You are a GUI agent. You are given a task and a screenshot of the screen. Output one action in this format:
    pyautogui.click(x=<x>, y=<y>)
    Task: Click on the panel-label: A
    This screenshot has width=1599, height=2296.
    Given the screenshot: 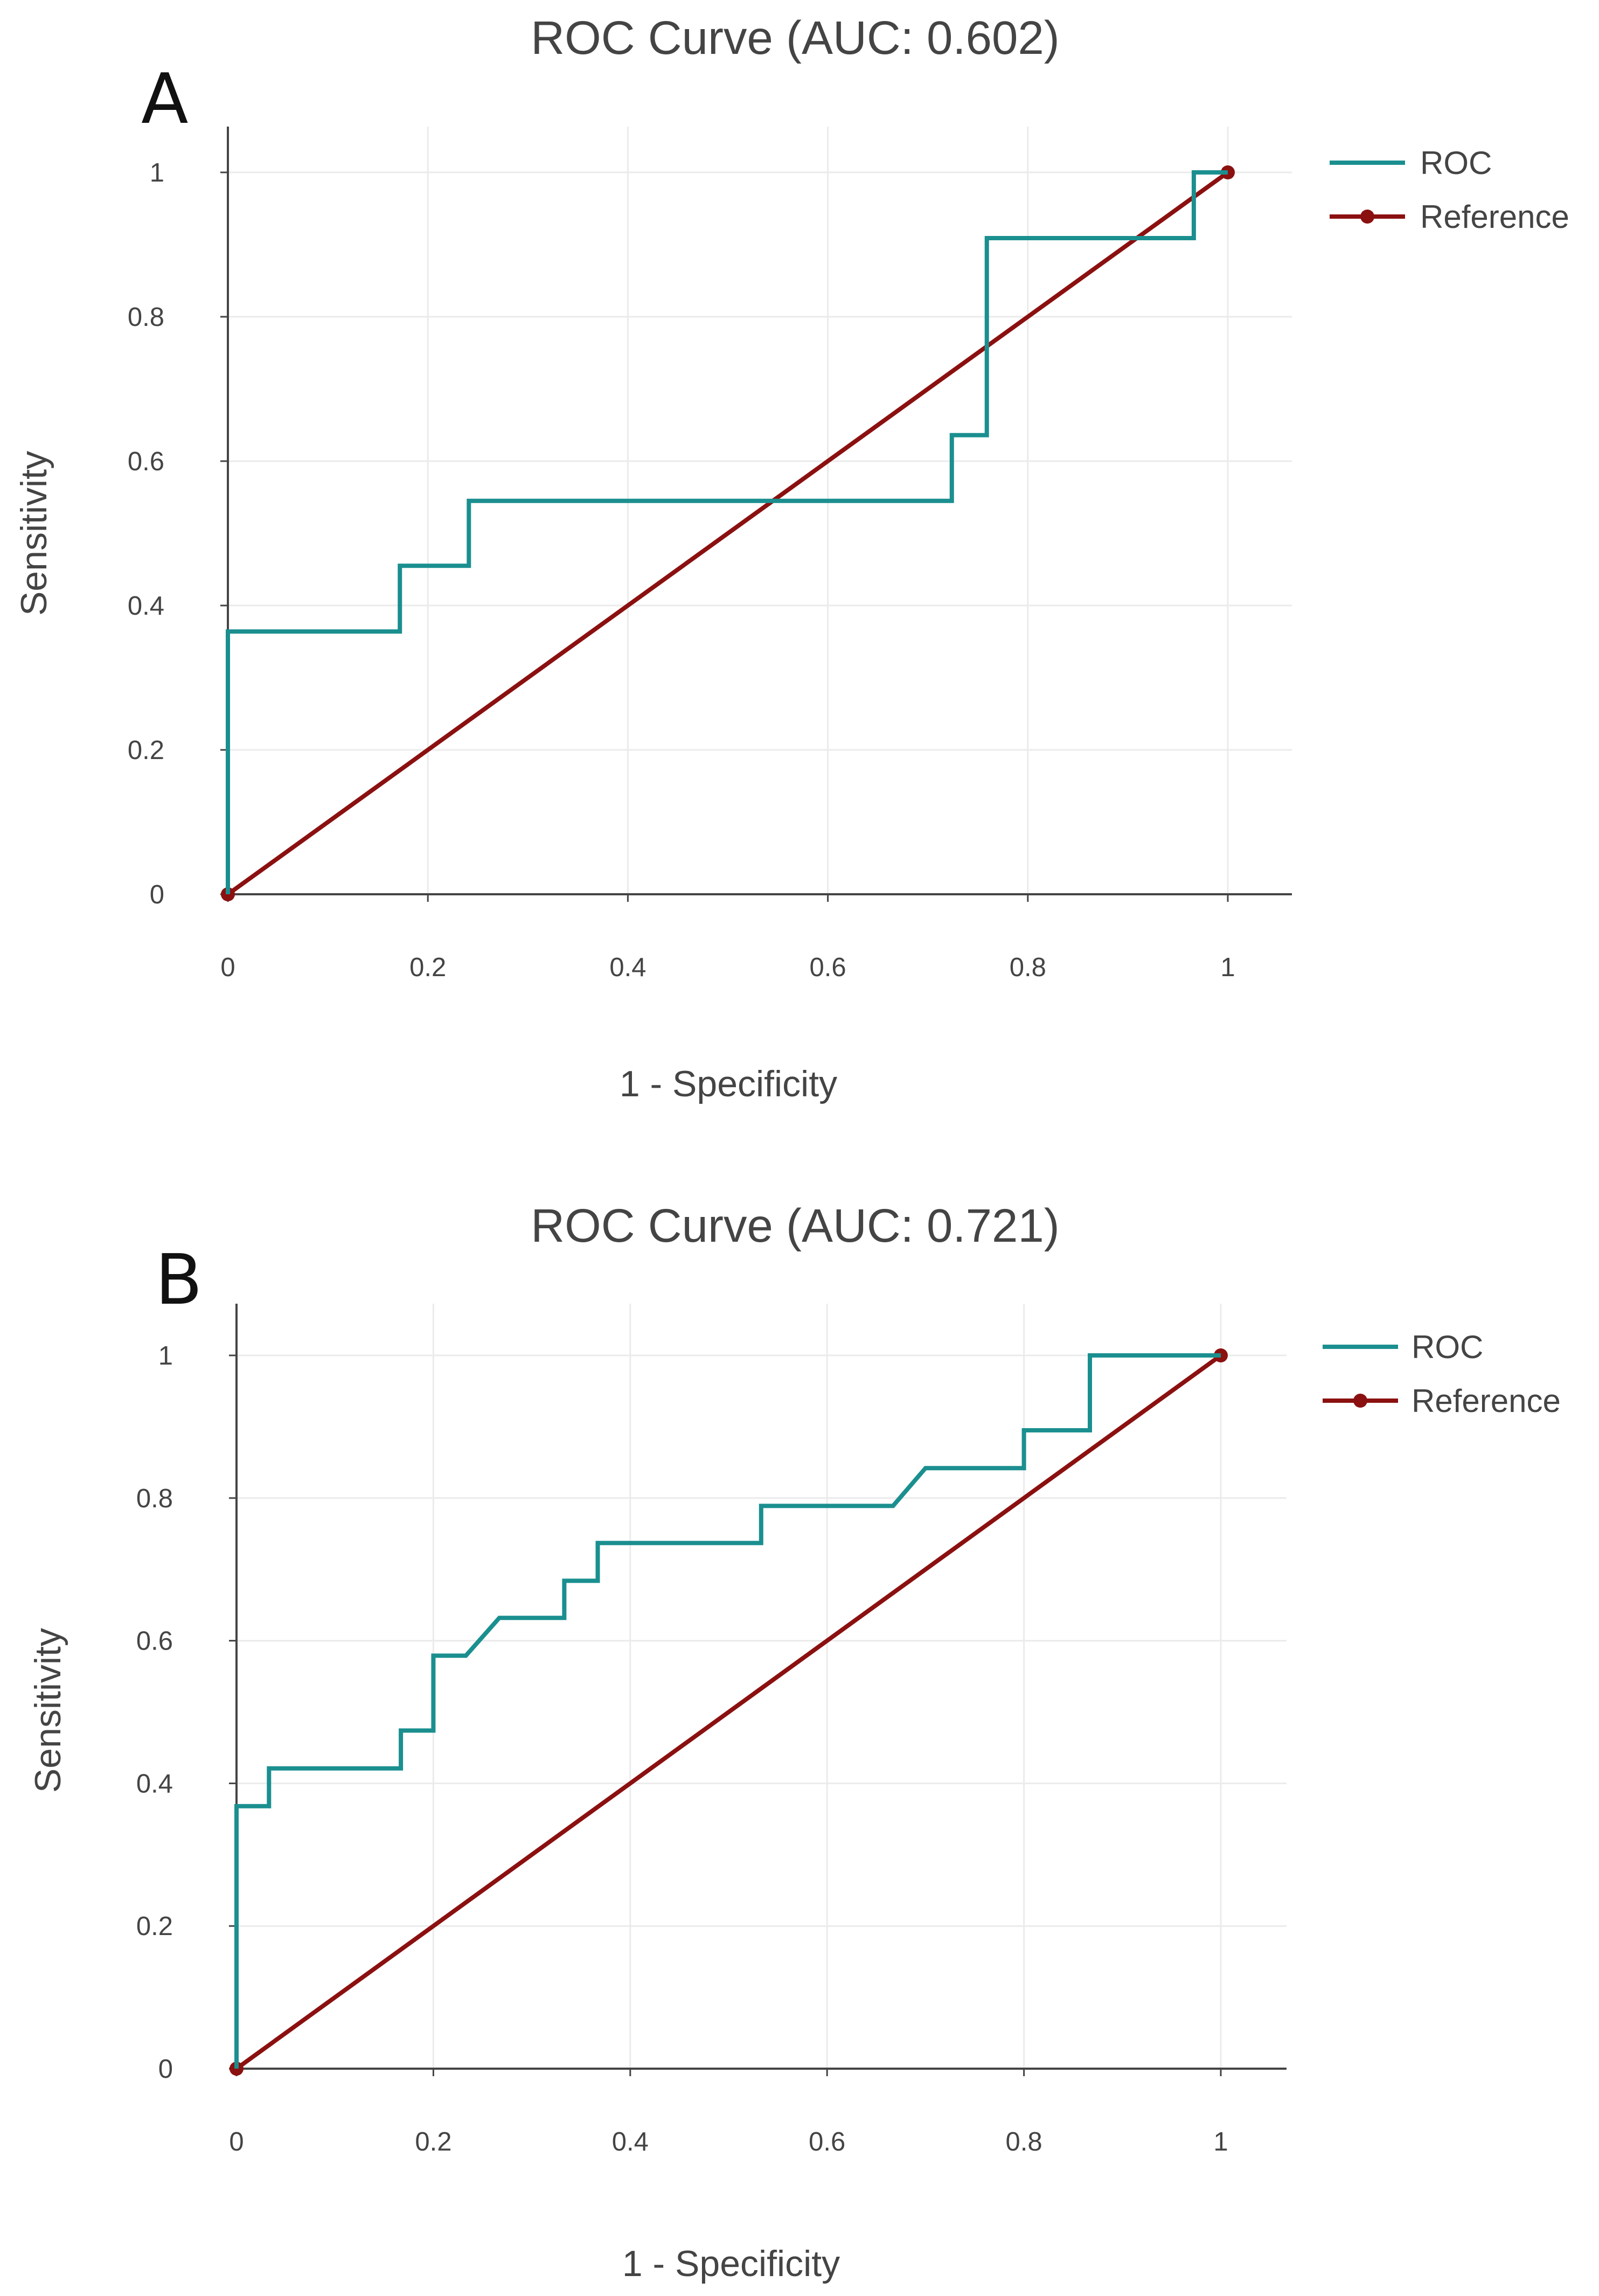 What is the action you would take?
    pyautogui.click(x=165, y=99)
    